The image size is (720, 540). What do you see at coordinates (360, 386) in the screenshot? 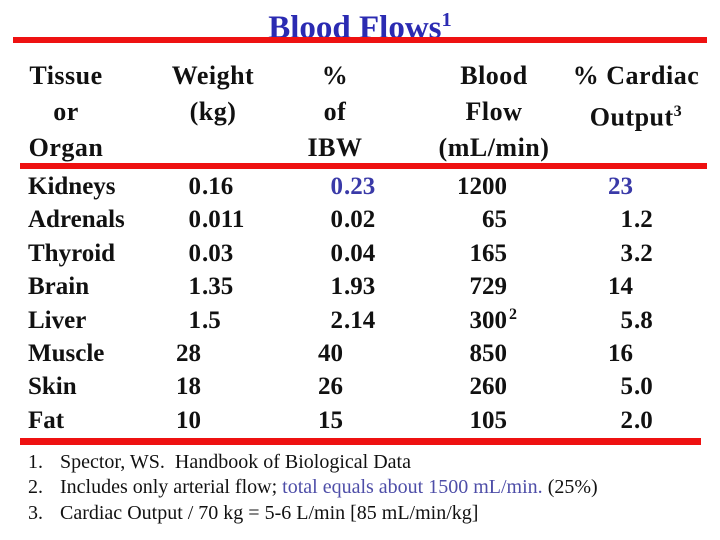
I see `table-row: Skin 18 26 260 5.0` at bounding box center [360, 386].